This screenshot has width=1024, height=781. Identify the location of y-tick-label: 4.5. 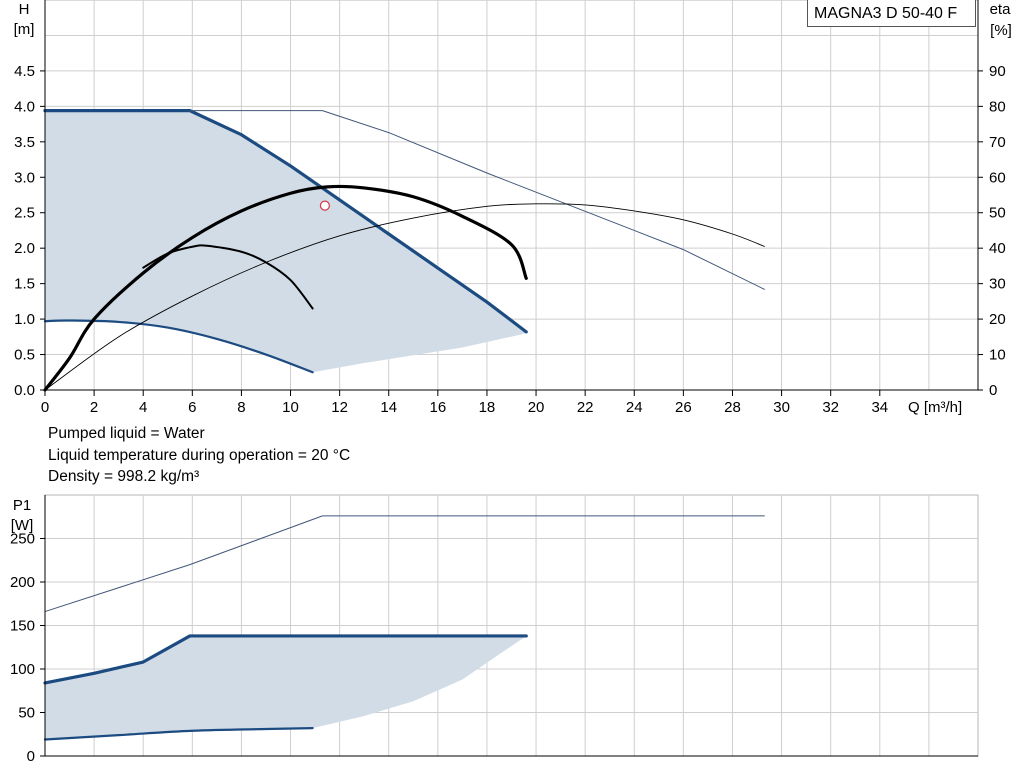
(24, 71).